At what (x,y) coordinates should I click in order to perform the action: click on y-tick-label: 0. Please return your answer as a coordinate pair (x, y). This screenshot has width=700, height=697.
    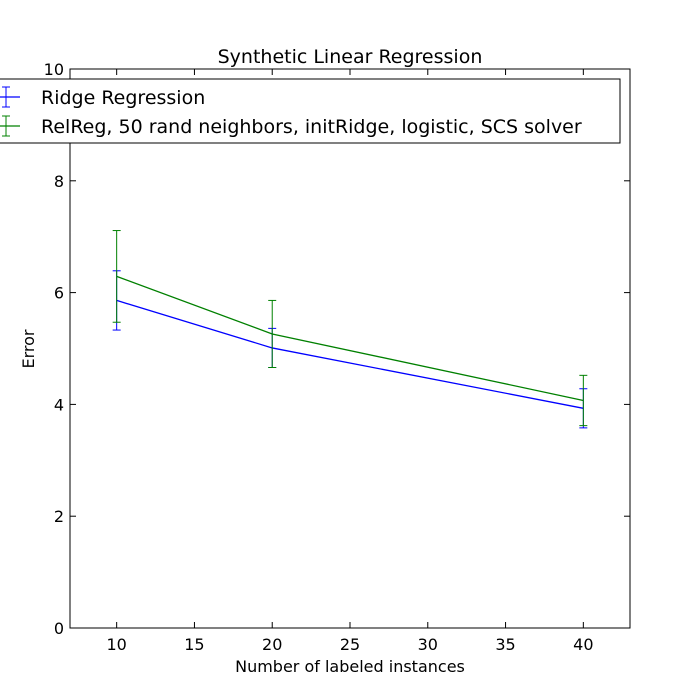
    Looking at the image, I should click on (59, 628).